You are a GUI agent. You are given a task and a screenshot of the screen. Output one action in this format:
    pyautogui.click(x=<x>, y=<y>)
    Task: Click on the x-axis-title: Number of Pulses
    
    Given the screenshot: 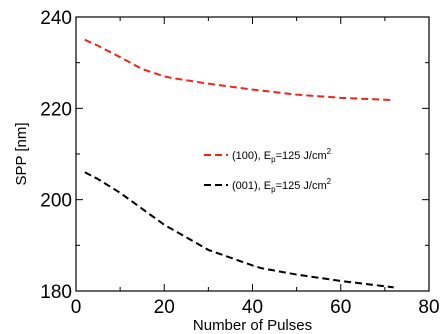 What is the action you would take?
    pyautogui.click(x=252, y=325)
    